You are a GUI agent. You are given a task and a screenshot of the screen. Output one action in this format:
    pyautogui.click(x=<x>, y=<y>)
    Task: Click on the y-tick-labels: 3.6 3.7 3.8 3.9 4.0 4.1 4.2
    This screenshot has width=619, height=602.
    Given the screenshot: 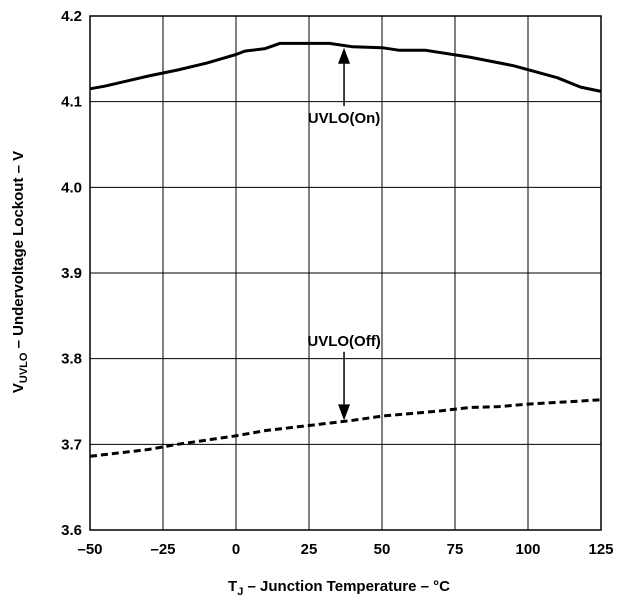 What is the action you would take?
    pyautogui.click(x=71, y=273)
    